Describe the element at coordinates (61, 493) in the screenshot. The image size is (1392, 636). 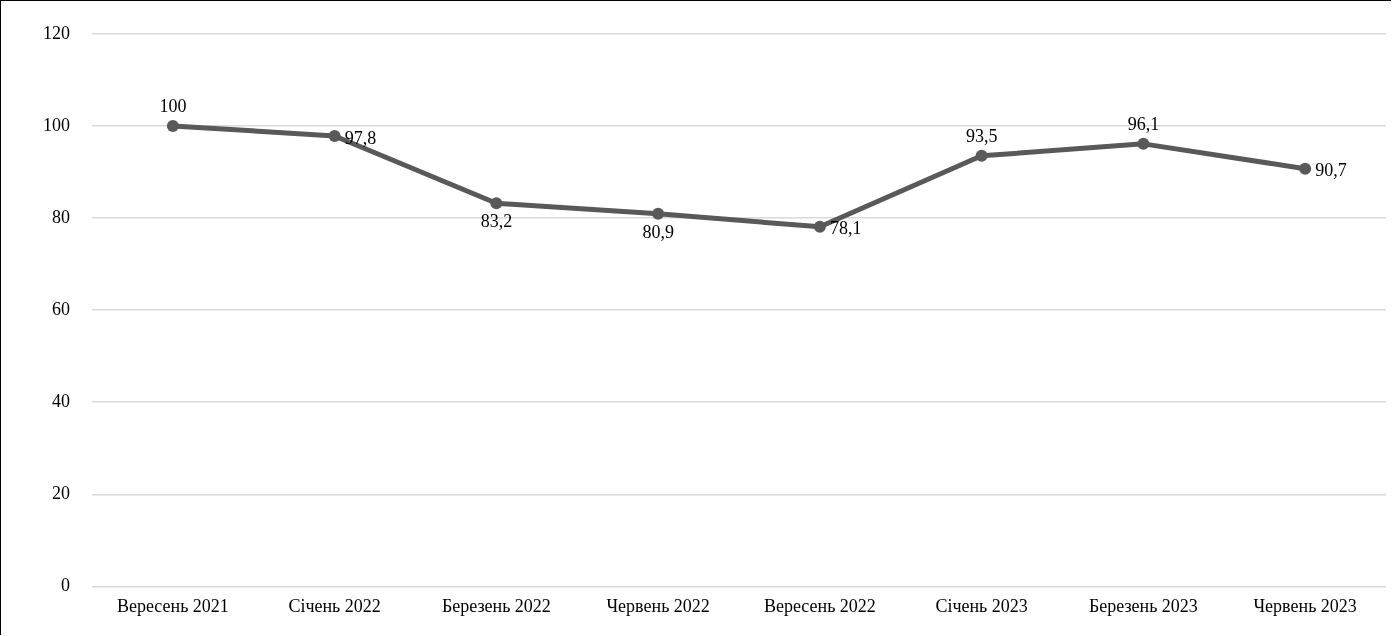
I see `y-tick-label: 20` at that location.